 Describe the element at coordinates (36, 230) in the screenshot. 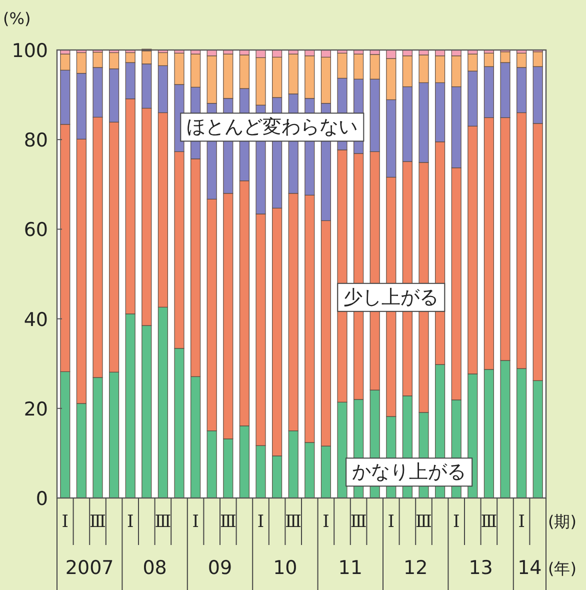

I see `y-tick-label: 60` at that location.